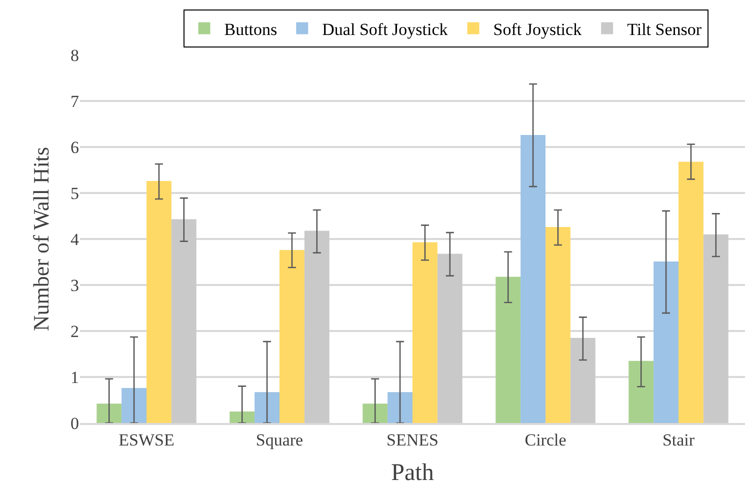 This screenshot has width=755, height=498. What do you see at coordinates (74, 377) in the screenshot?
I see `y-tick-label: 1` at bounding box center [74, 377].